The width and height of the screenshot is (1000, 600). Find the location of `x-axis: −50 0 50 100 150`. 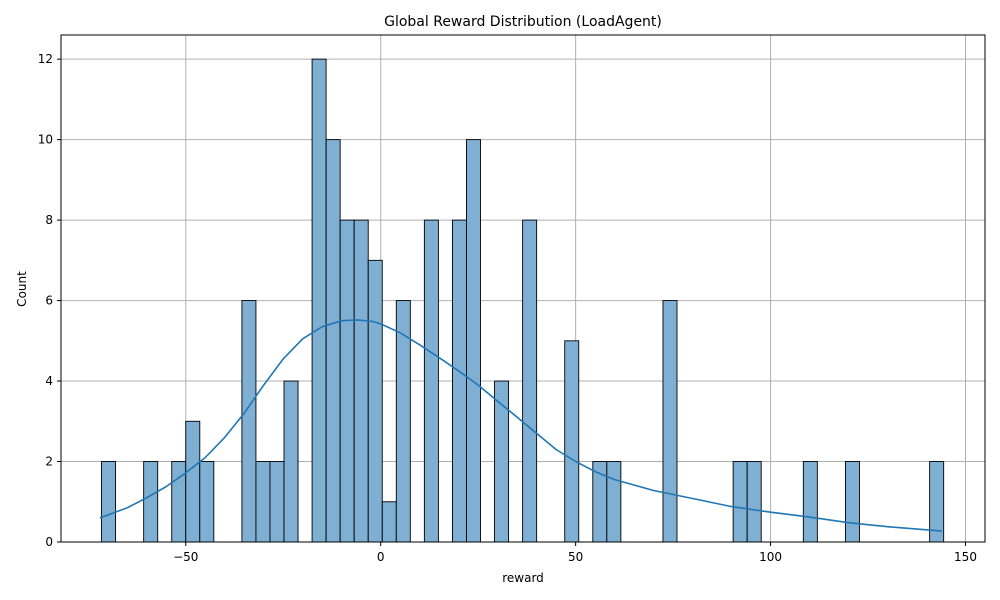

x-axis: −50 0 50 100 150 is located at coordinates (575, 553).